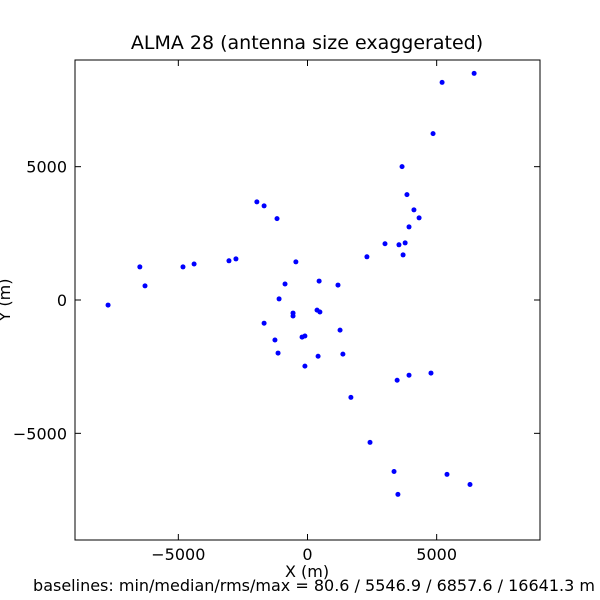  I want to click on chart-title: ALMA 28 (antenna size exaggerated), so click(307, 43).